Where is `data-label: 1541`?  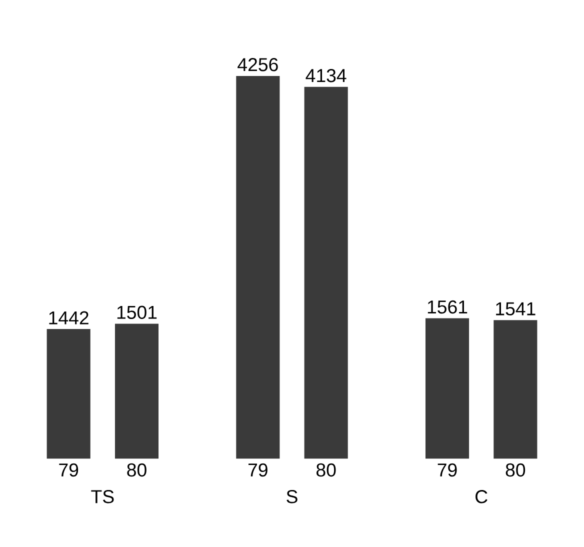
data-label: 1541 is located at coordinates (516, 309).